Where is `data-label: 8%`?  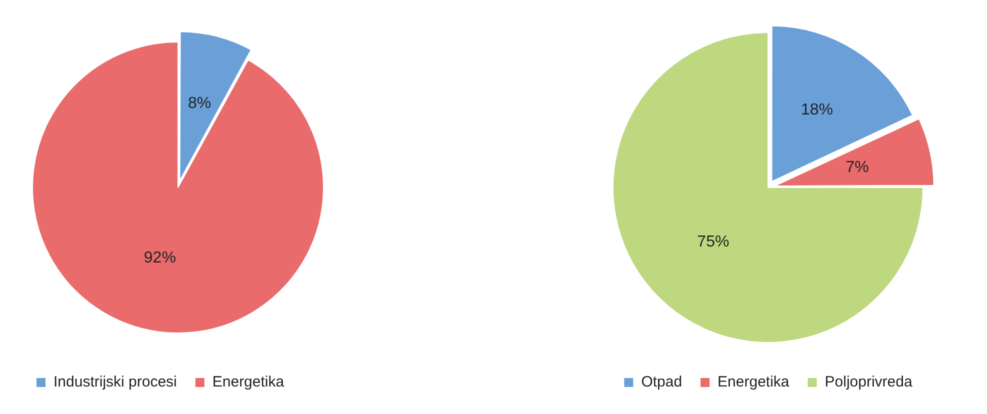 data-label: 8% is located at coordinates (200, 103).